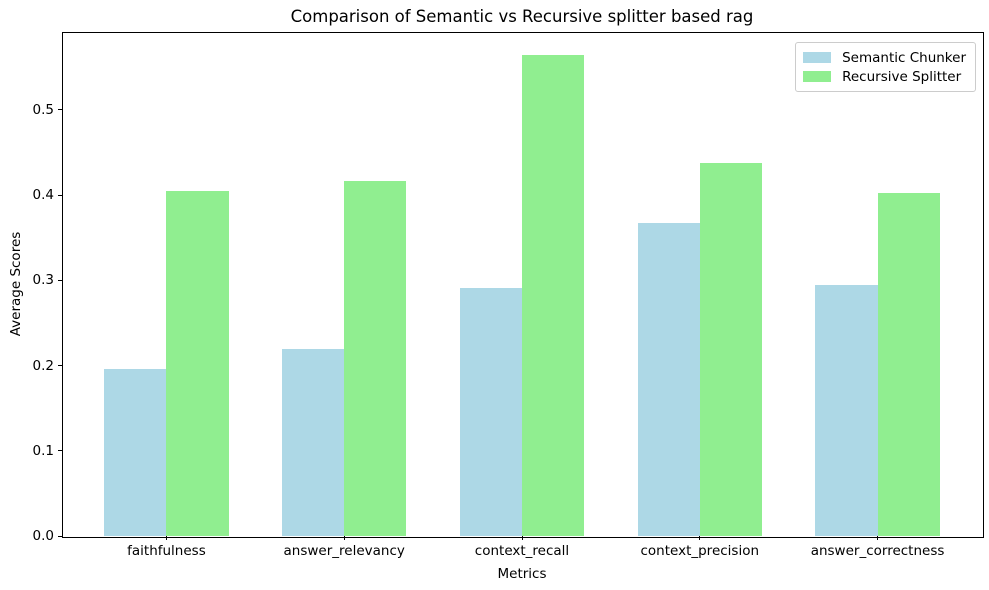 Image resolution: width=989 pixels, height=590 pixels. What do you see at coordinates (197, 363) in the screenshot?
I see `bar-recursive-splitter-faithfulness` at bounding box center [197, 363].